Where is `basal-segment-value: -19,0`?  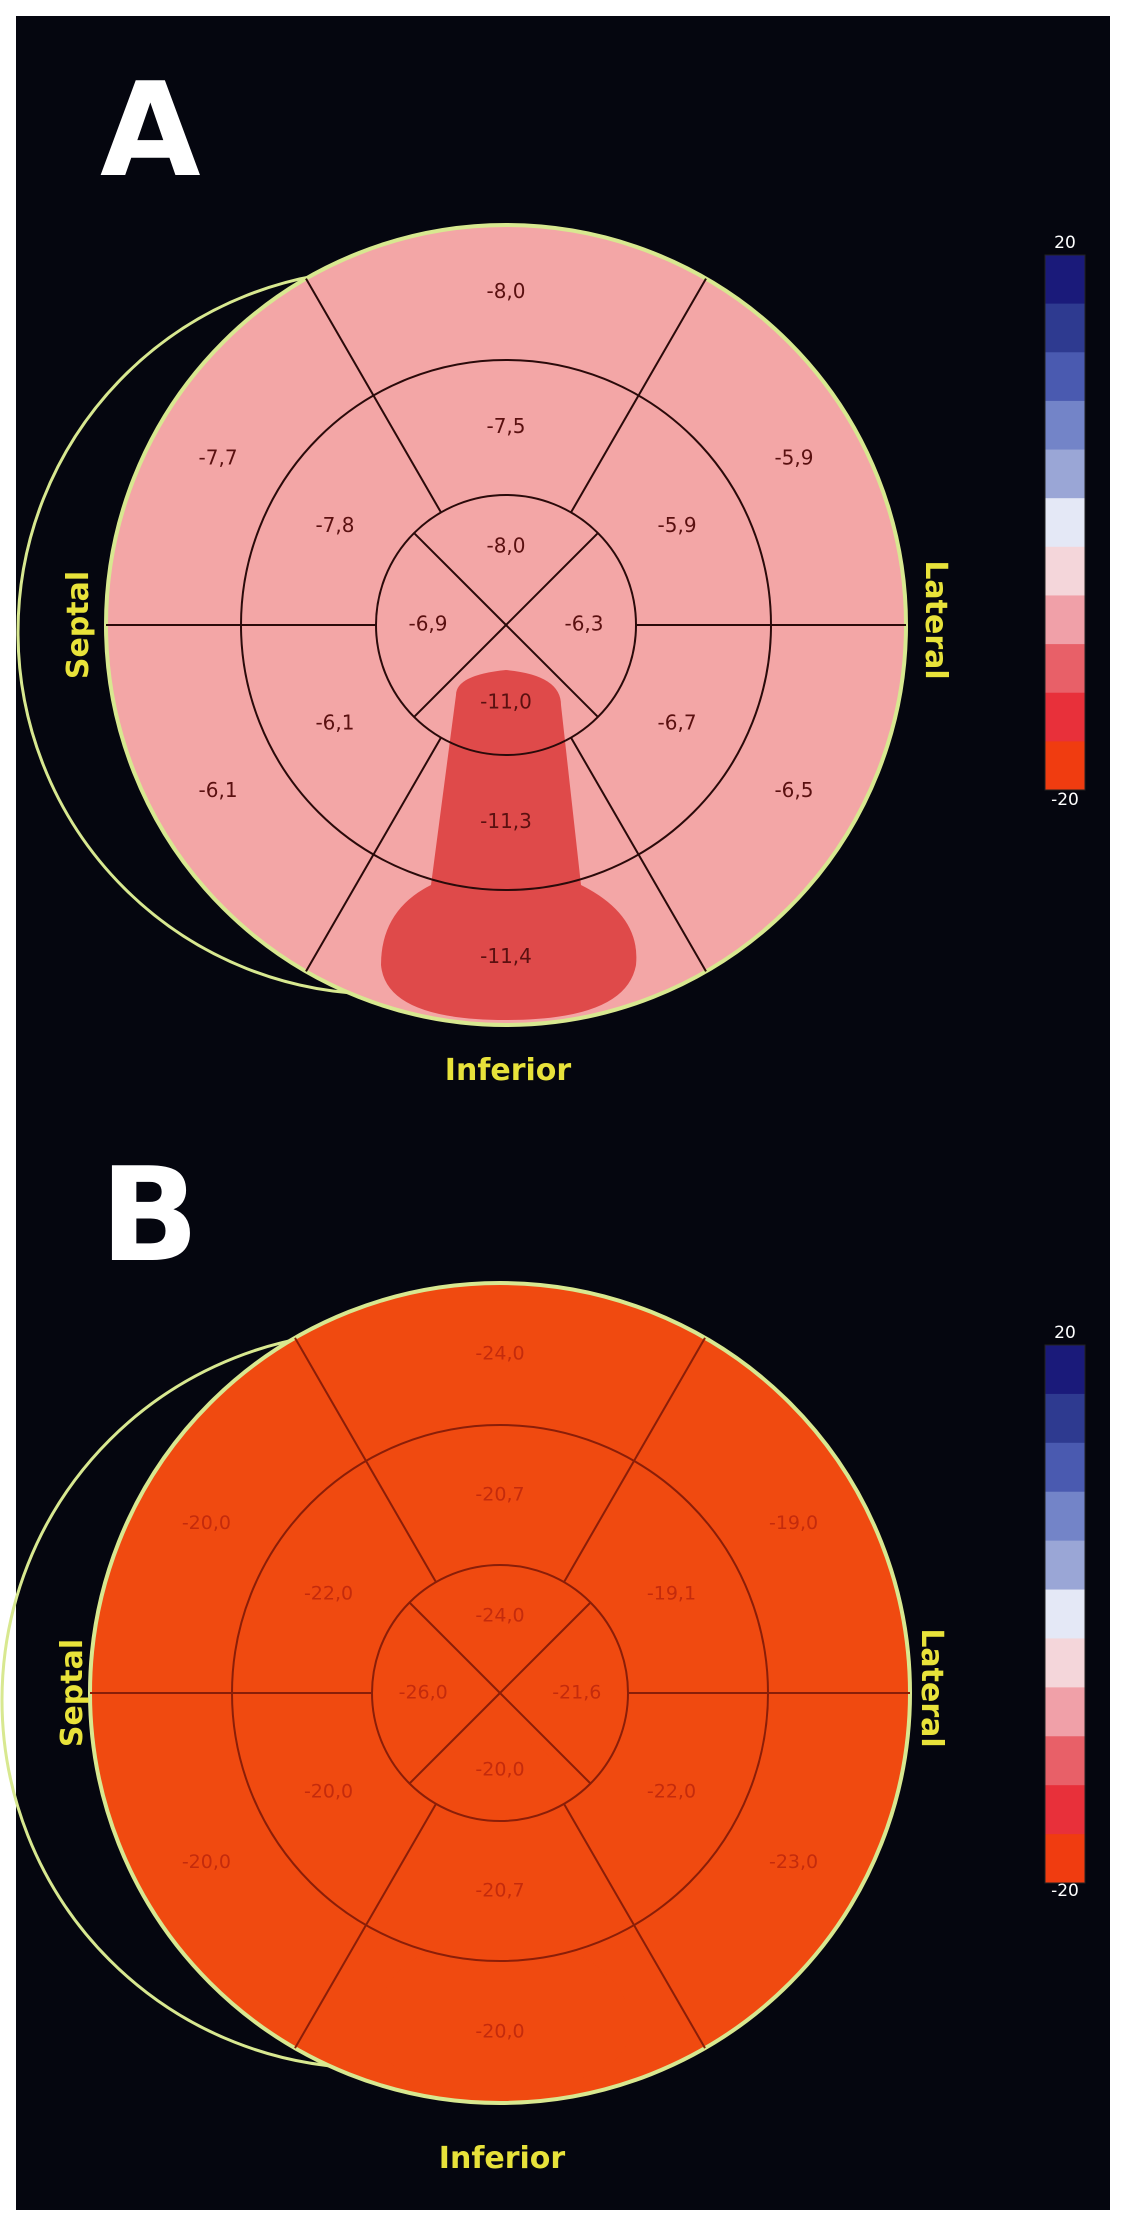 basal-segment-value: -19,0 is located at coordinates (793, 1523).